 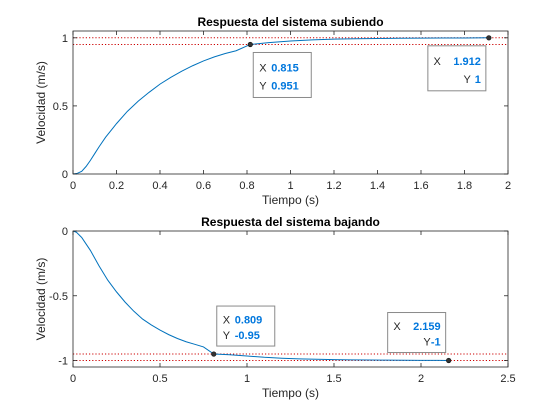 I want to click on datatip-x-value: 1.912, so click(x=467, y=62).